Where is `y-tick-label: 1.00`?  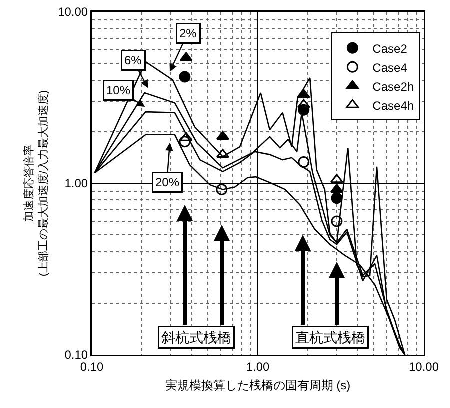 y-tick-label: 1.00 is located at coordinates (76, 183).